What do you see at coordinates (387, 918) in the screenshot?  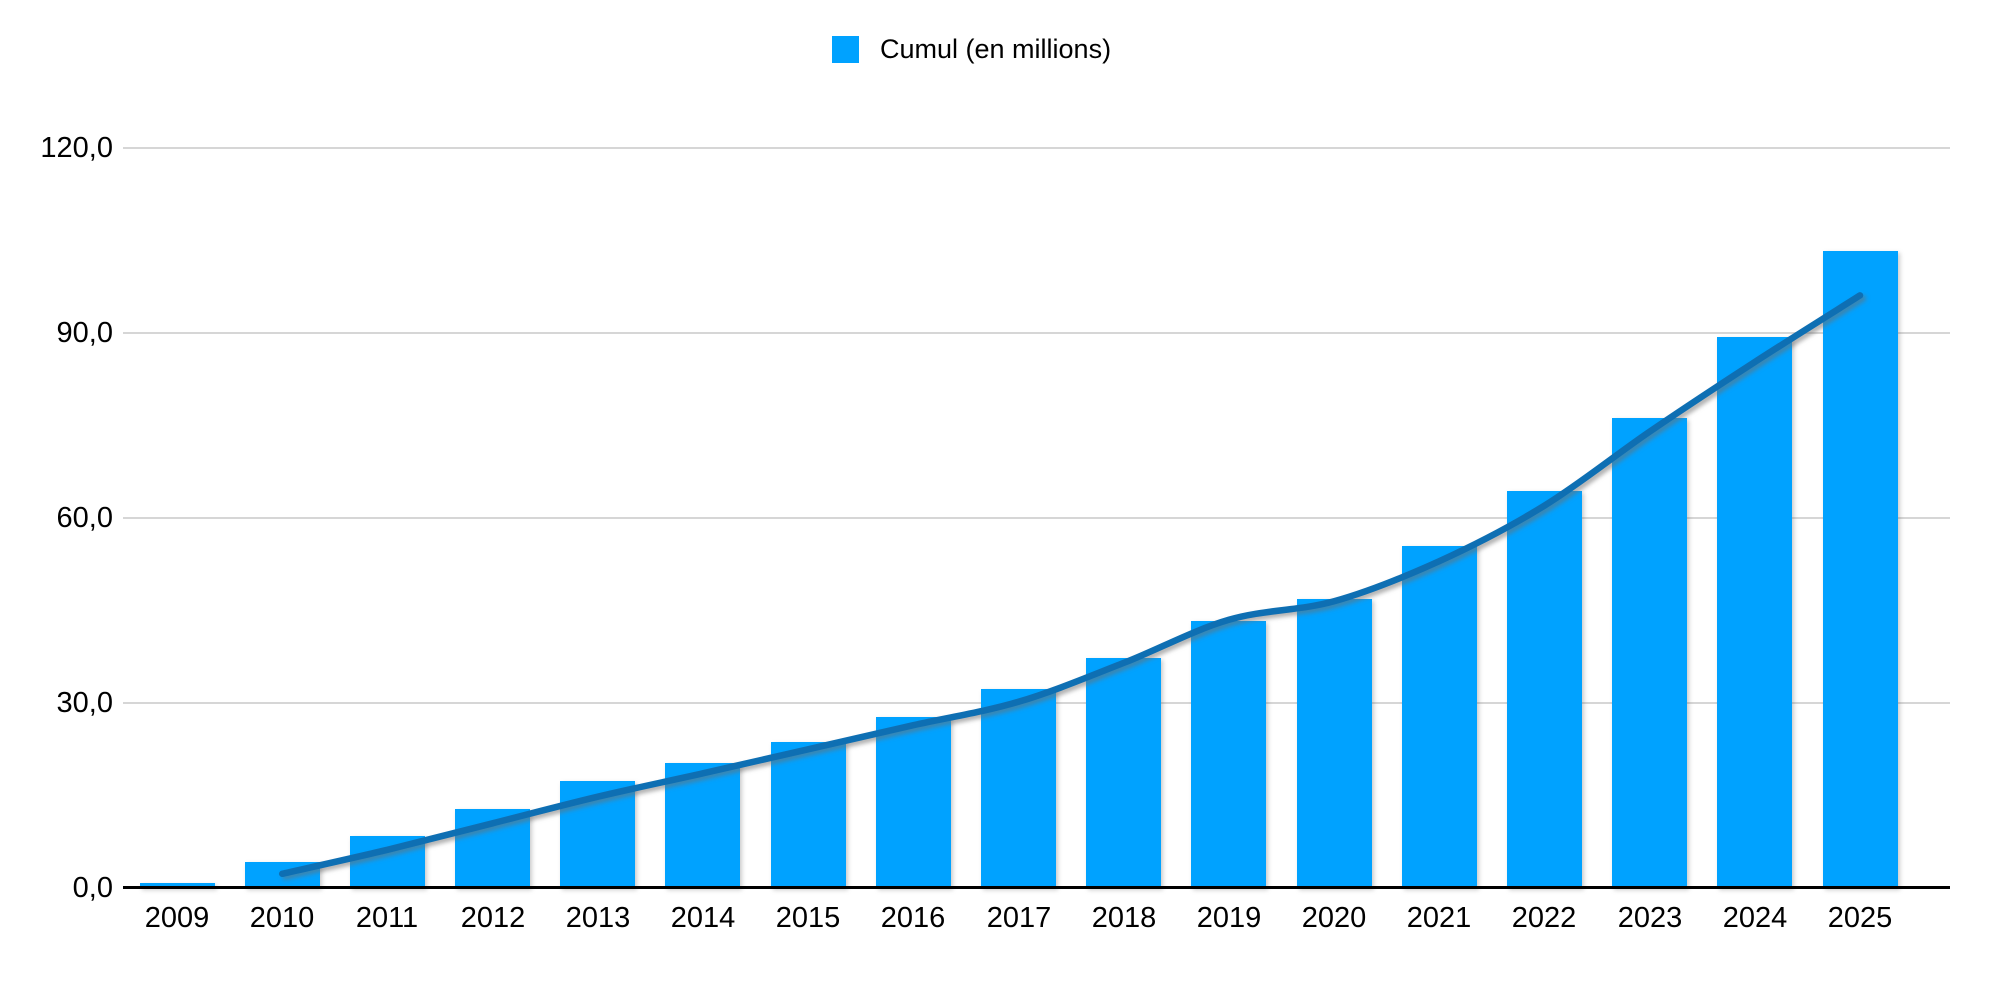 I see `x-axis-tick-label-2011: 2011` at bounding box center [387, 918].